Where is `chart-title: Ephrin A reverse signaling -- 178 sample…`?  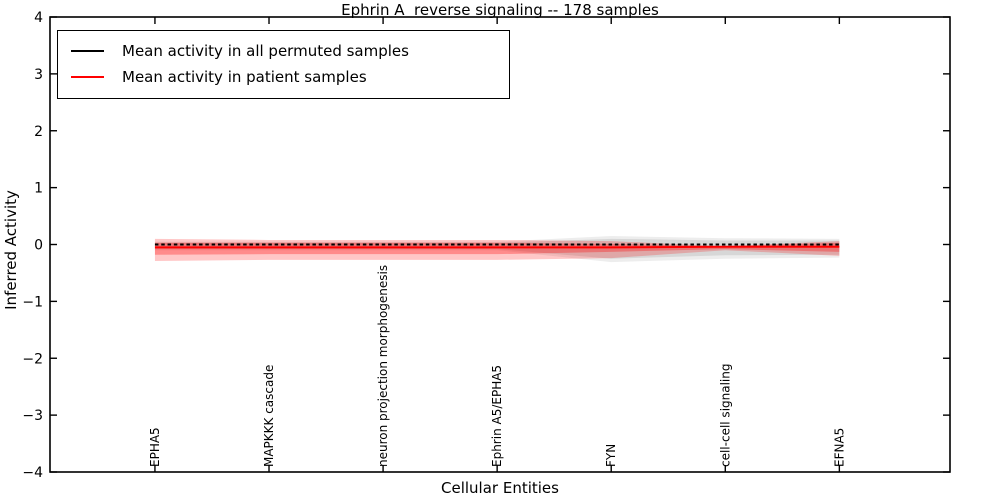 chart-title: Ephrin A reverse signaling -- 178 sample… is located at coordinates (500, 10).